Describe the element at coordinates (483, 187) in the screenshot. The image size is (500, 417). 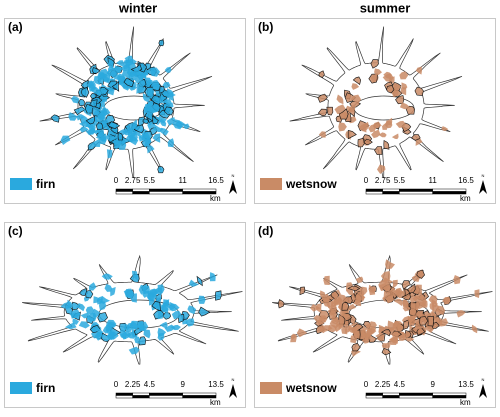
I see `north-arrow` at that location.